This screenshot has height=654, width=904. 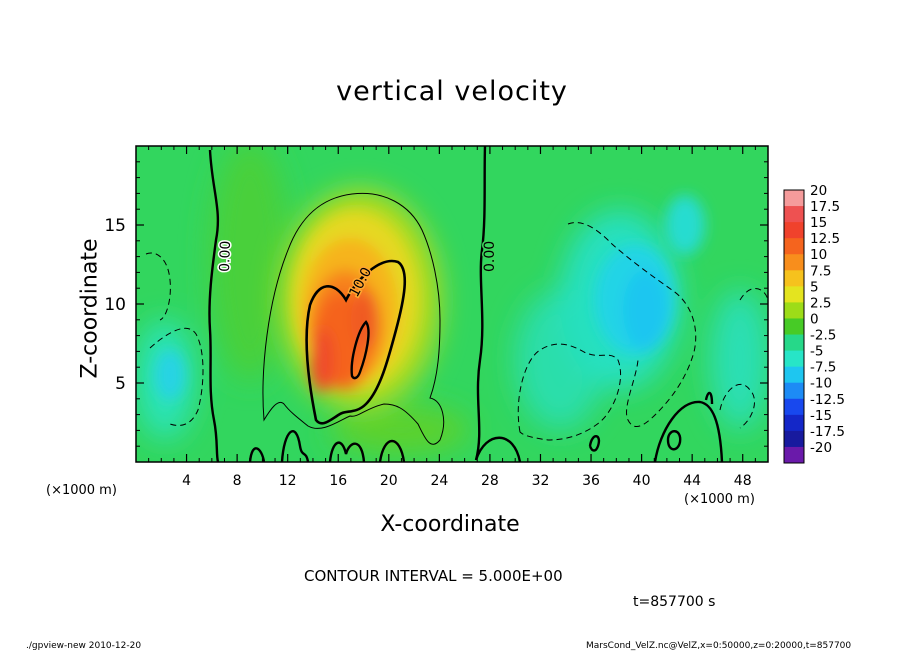 What do you see at coordinates (433, 576) in the screenshot?
I see `contour-interval-text: CONTOUR INTERVAL = 5.000E+00` at bounding box center [433, 576].